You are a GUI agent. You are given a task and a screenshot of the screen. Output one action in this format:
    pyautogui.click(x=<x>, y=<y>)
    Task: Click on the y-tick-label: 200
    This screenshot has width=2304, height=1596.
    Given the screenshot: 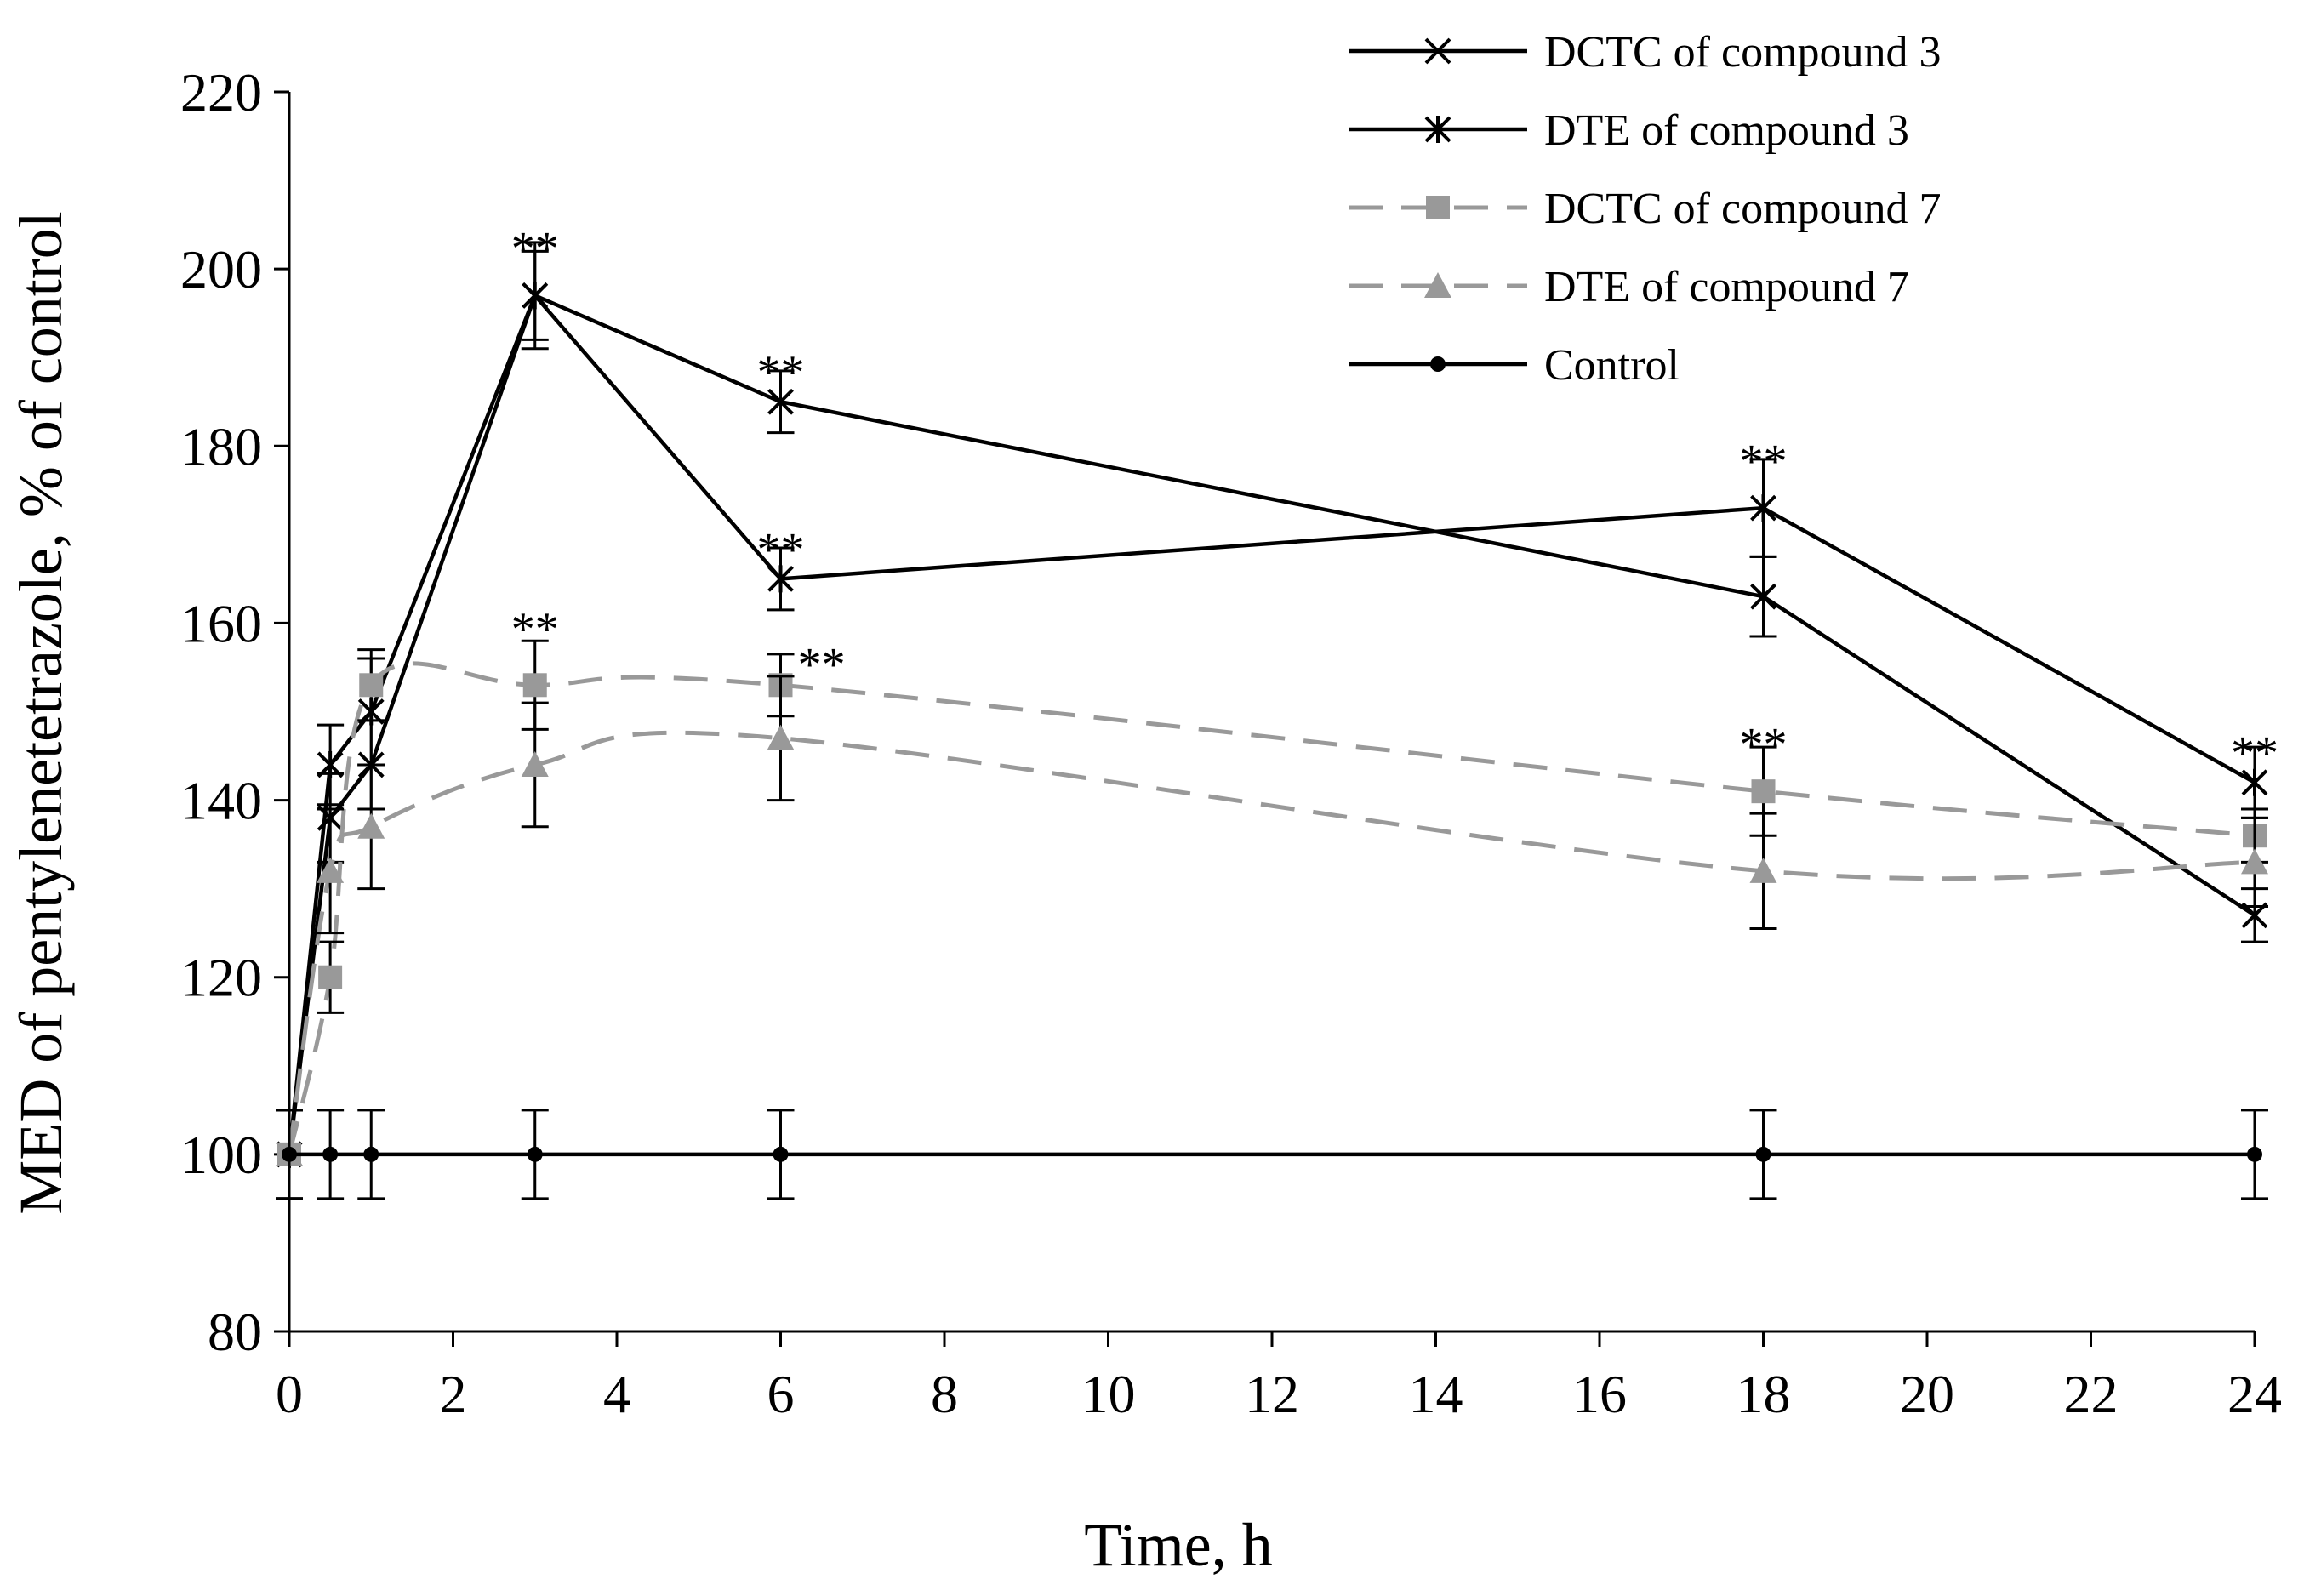 What is the action you would take?
    pyautogui.click(x=221, y=269)
    